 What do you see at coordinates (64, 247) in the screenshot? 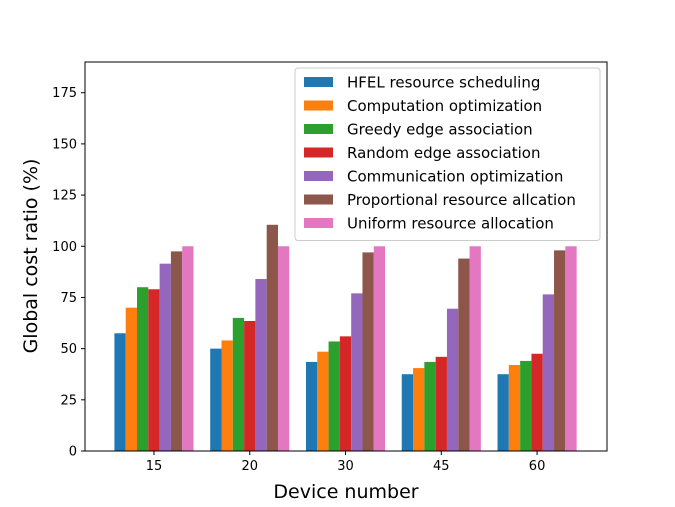
I see `y-tick-label: 100` at bounding box center [64, 247].